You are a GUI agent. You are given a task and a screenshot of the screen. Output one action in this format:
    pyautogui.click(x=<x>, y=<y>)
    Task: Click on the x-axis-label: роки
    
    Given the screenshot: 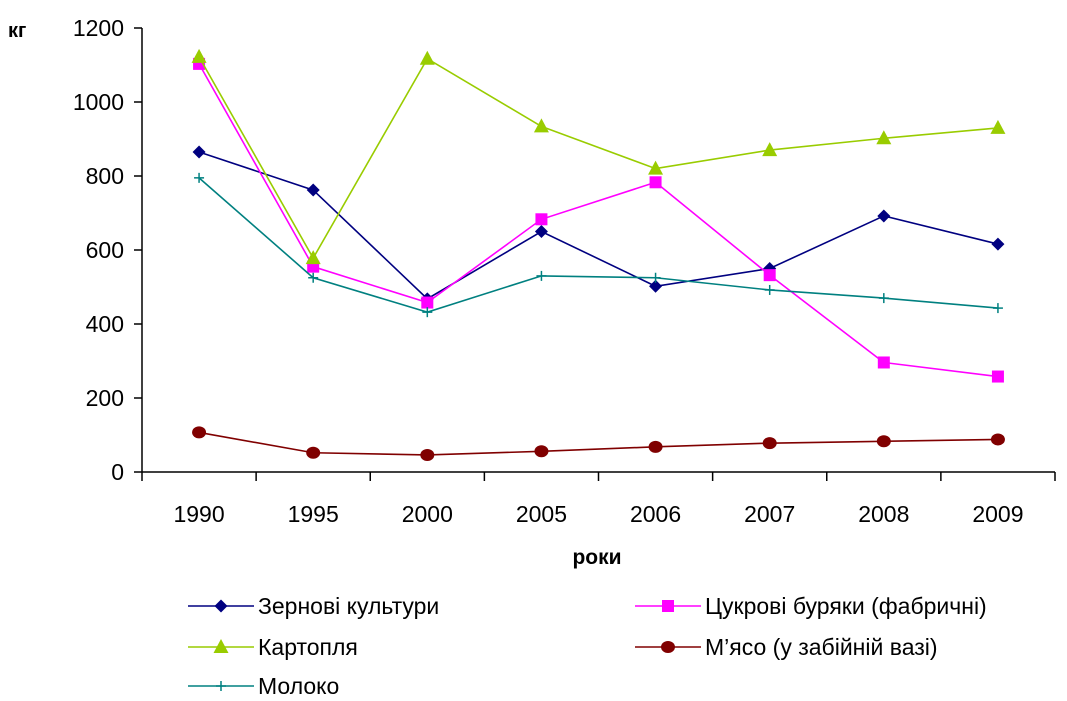 What is the action you would take?
    pyautogui.click(x=596, y=557)
    